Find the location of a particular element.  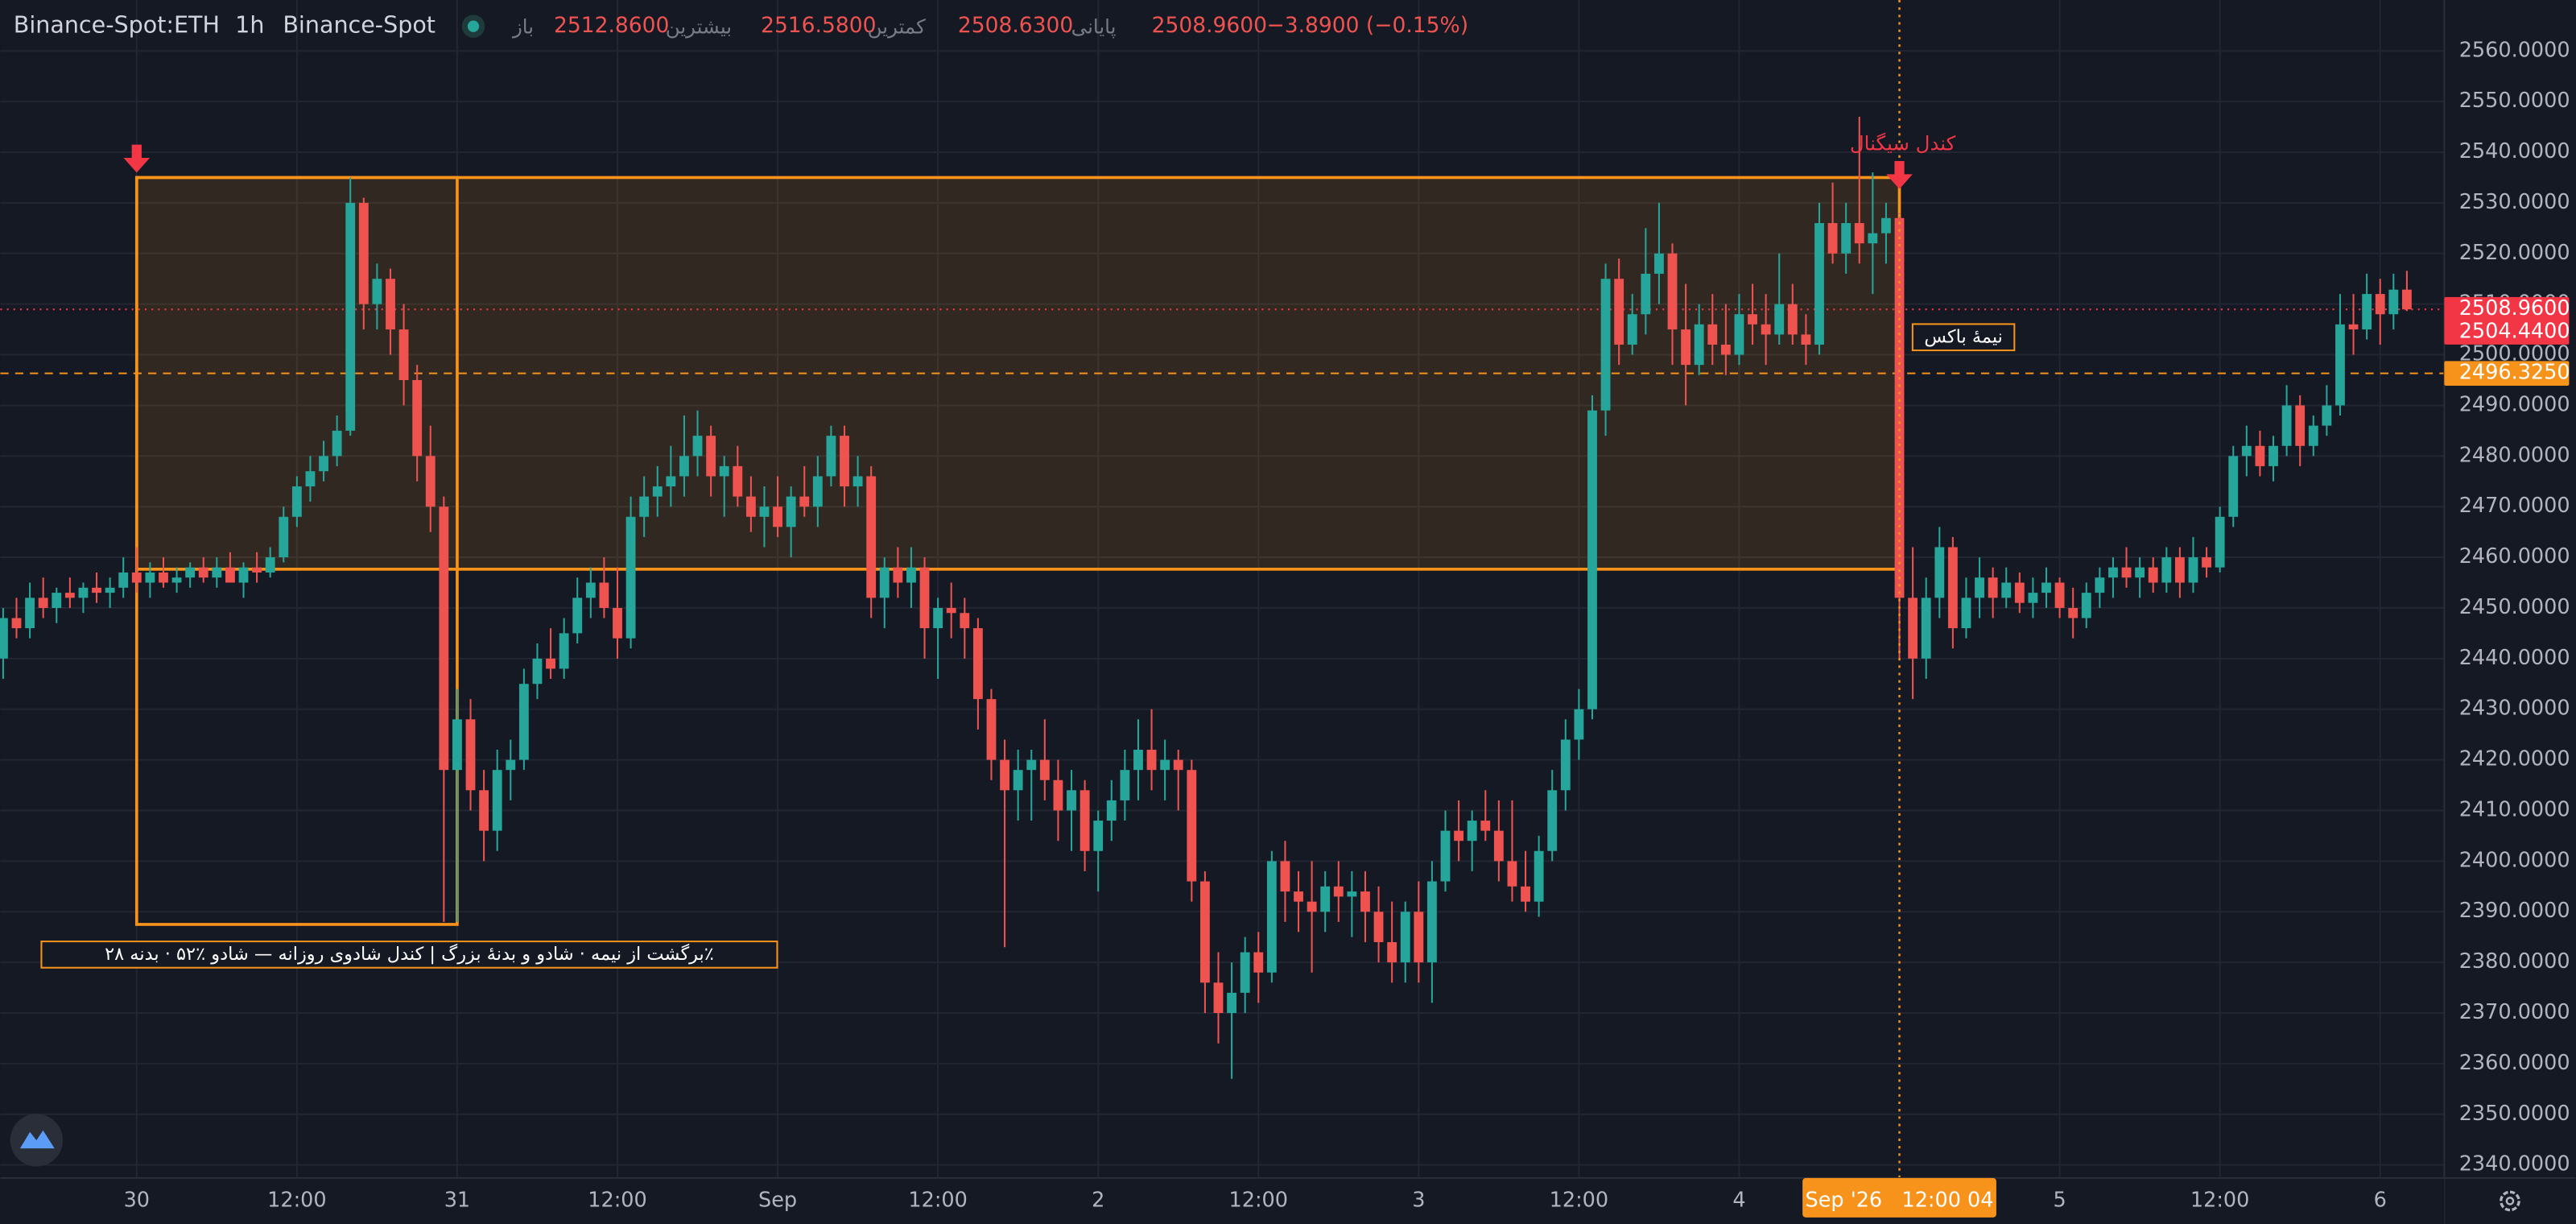

settings is located at coordinates (2510, 1201).